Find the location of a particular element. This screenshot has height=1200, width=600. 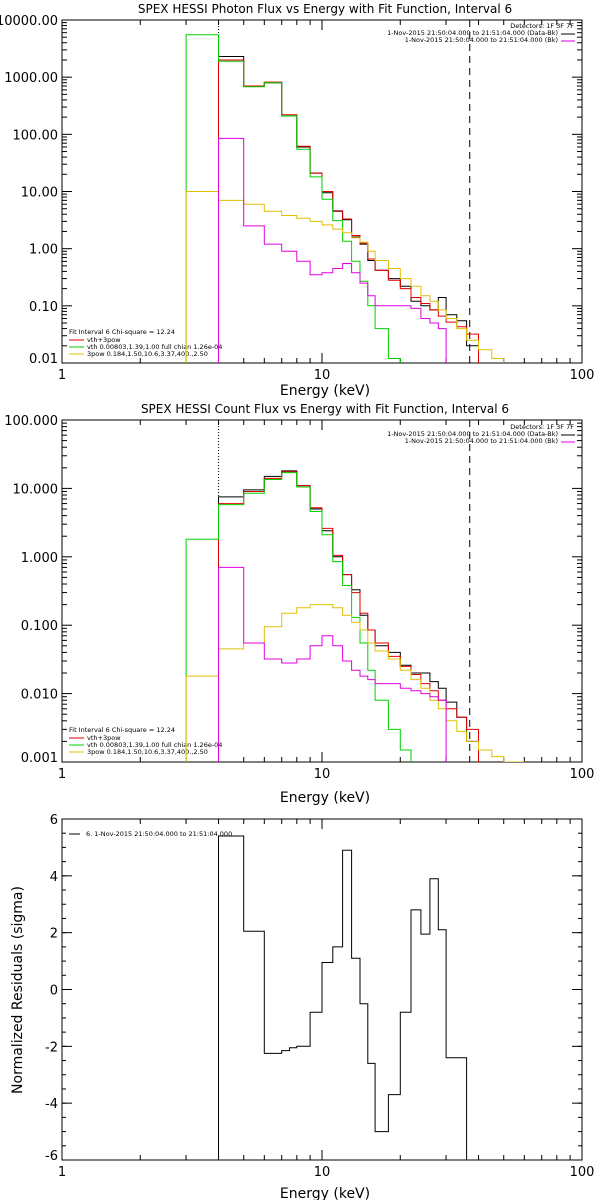

y-tick-label: 10.000 is located at coordinates (36, 489).